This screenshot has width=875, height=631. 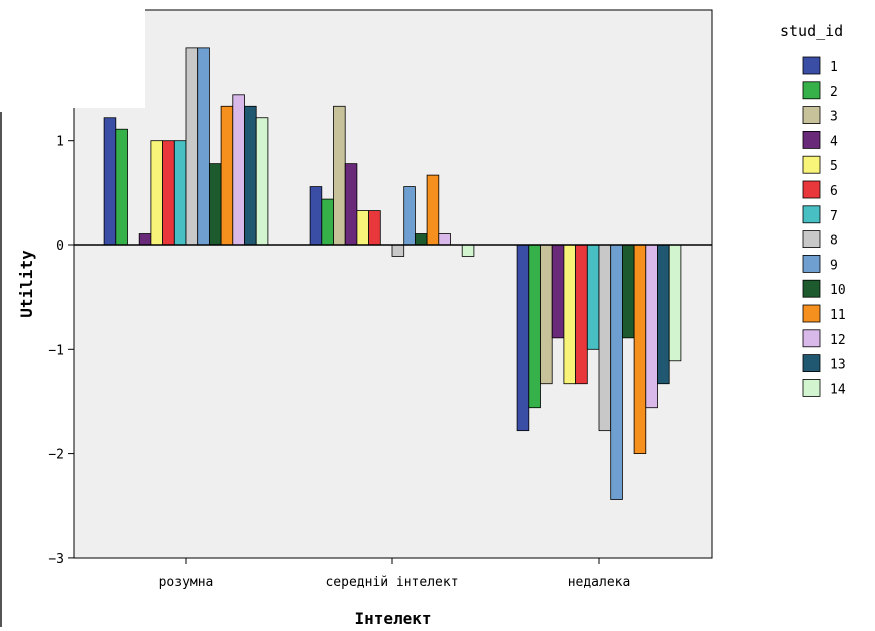 What do you see at coordinates (838, 365) in the screenshot?
I see `legend-label: 13` at bounding box center [838, 365].